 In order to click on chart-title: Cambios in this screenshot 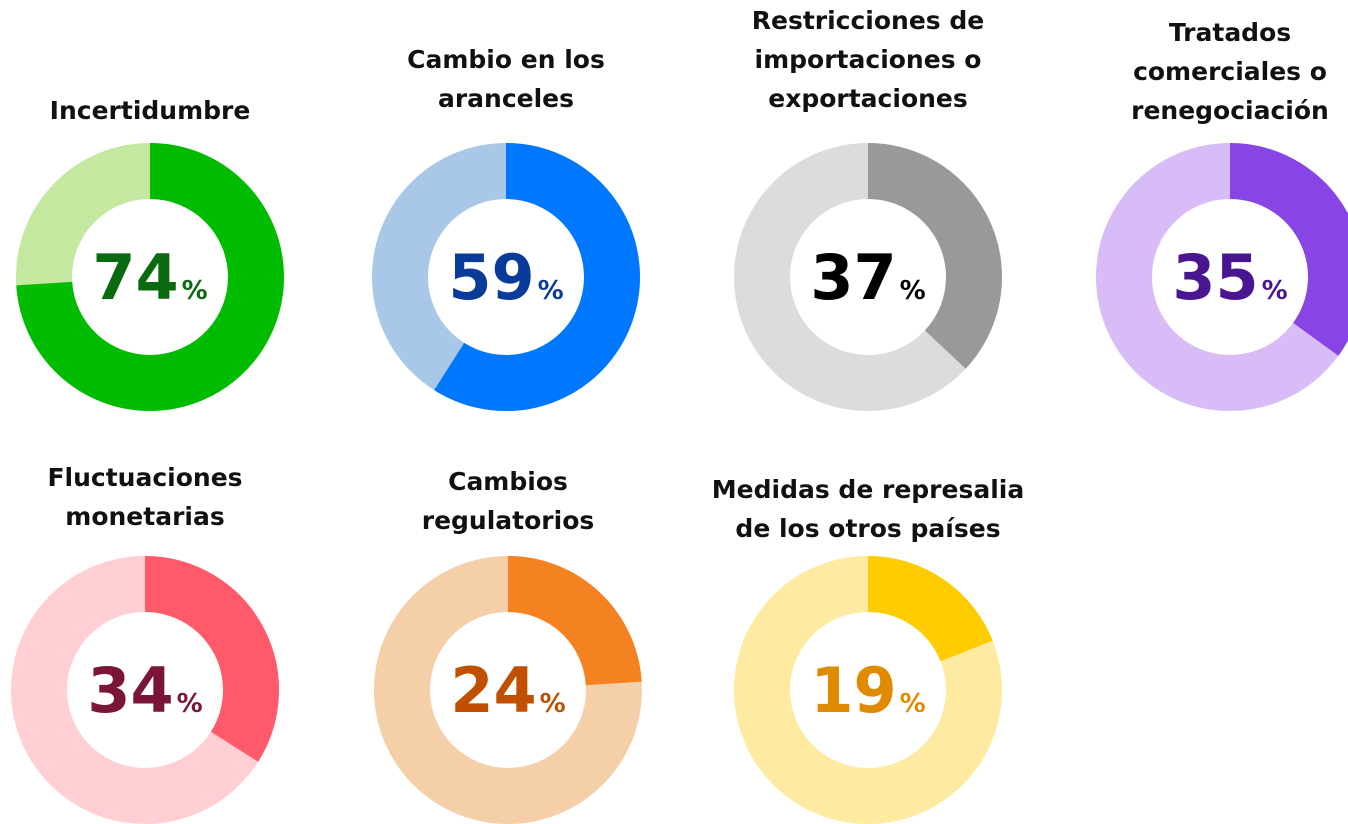, I will do `click(508, 481)`.